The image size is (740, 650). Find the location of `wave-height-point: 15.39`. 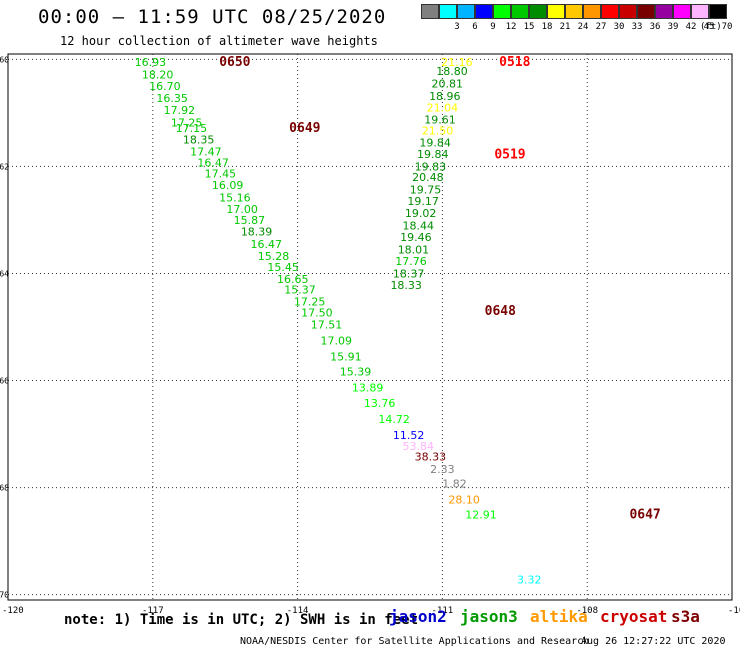

wave-height-point: 15.39 is located at coordinates (356, 371).